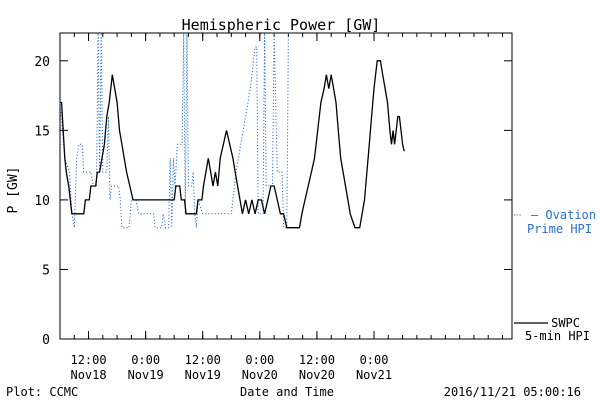  Describe the element at coordinates (13, 190) in the screenshot. I see `y-axis-label: P [GW]` at that location.